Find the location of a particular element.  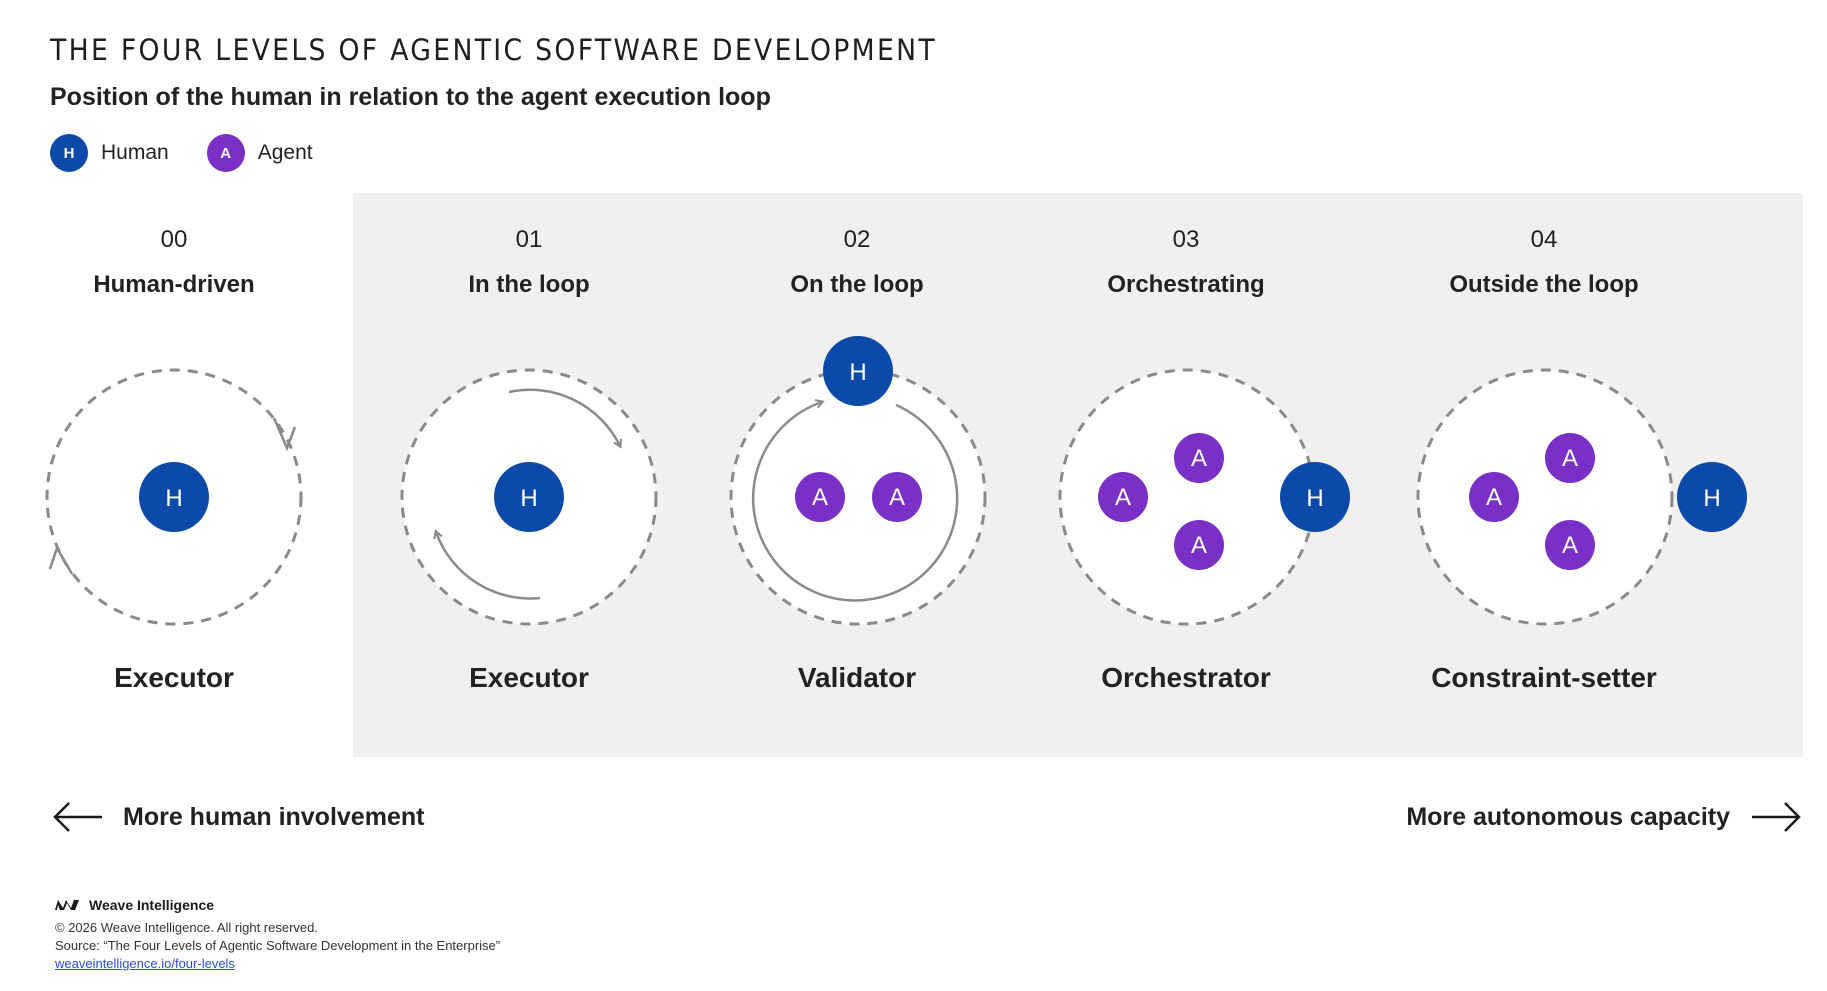

arrow-left-icon is located at coordinates (77, 817).